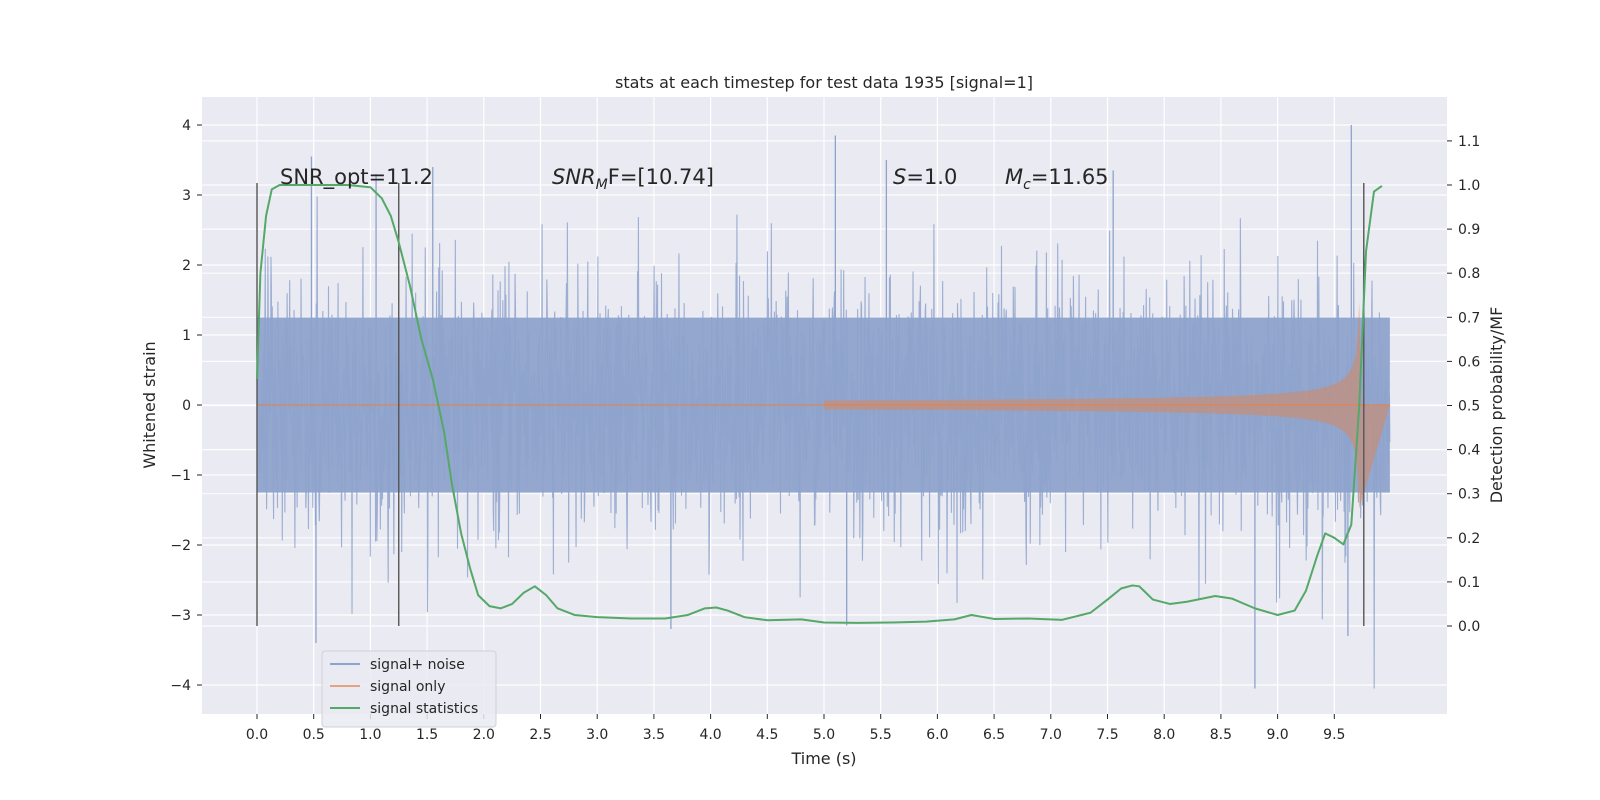 Image resolution: width=1600 pixels, height=800 pixels. I want to click on x-axis-label: Time (s), so click(823, 758).